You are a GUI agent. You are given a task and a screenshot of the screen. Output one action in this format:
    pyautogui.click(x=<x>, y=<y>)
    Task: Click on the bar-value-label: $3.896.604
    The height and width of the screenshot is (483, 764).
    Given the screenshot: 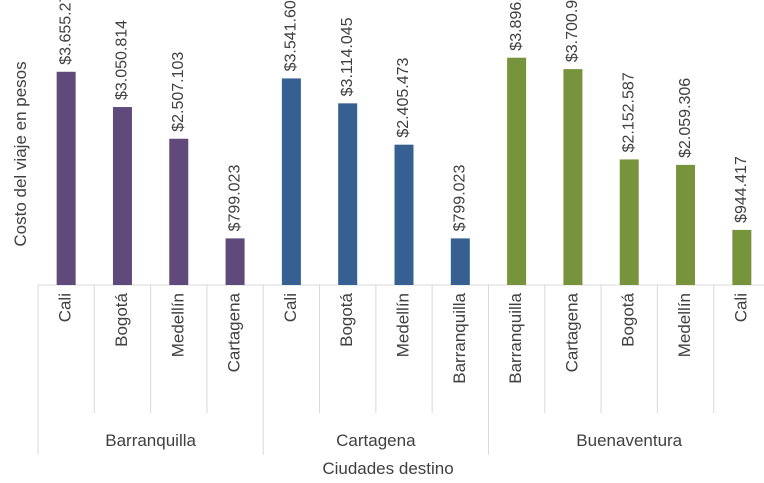 What is the action you would take?
    pyautogui.click(x=516, y=25)
    